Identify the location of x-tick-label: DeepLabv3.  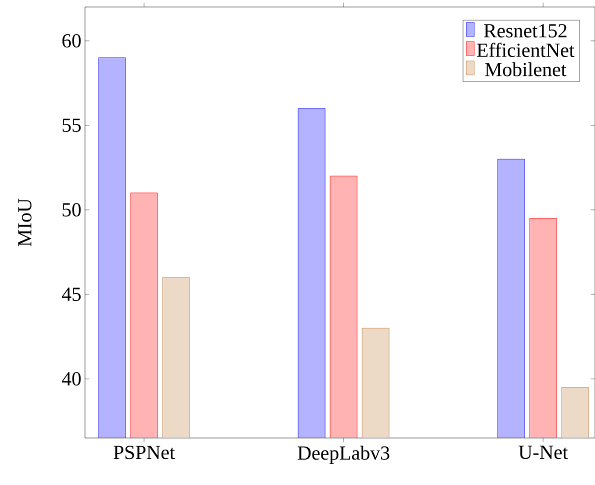
(344, 455).